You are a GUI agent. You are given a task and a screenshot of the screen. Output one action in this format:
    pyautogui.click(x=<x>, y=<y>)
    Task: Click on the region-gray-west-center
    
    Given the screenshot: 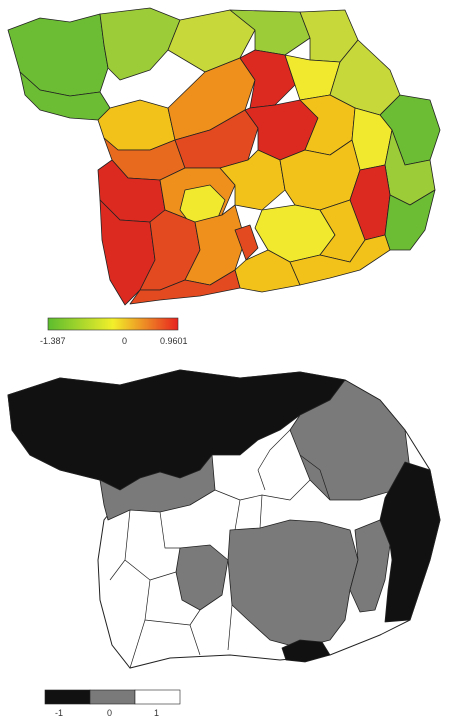 What is the action you would take?
    pyautogui.click(x=202, y=577)
    